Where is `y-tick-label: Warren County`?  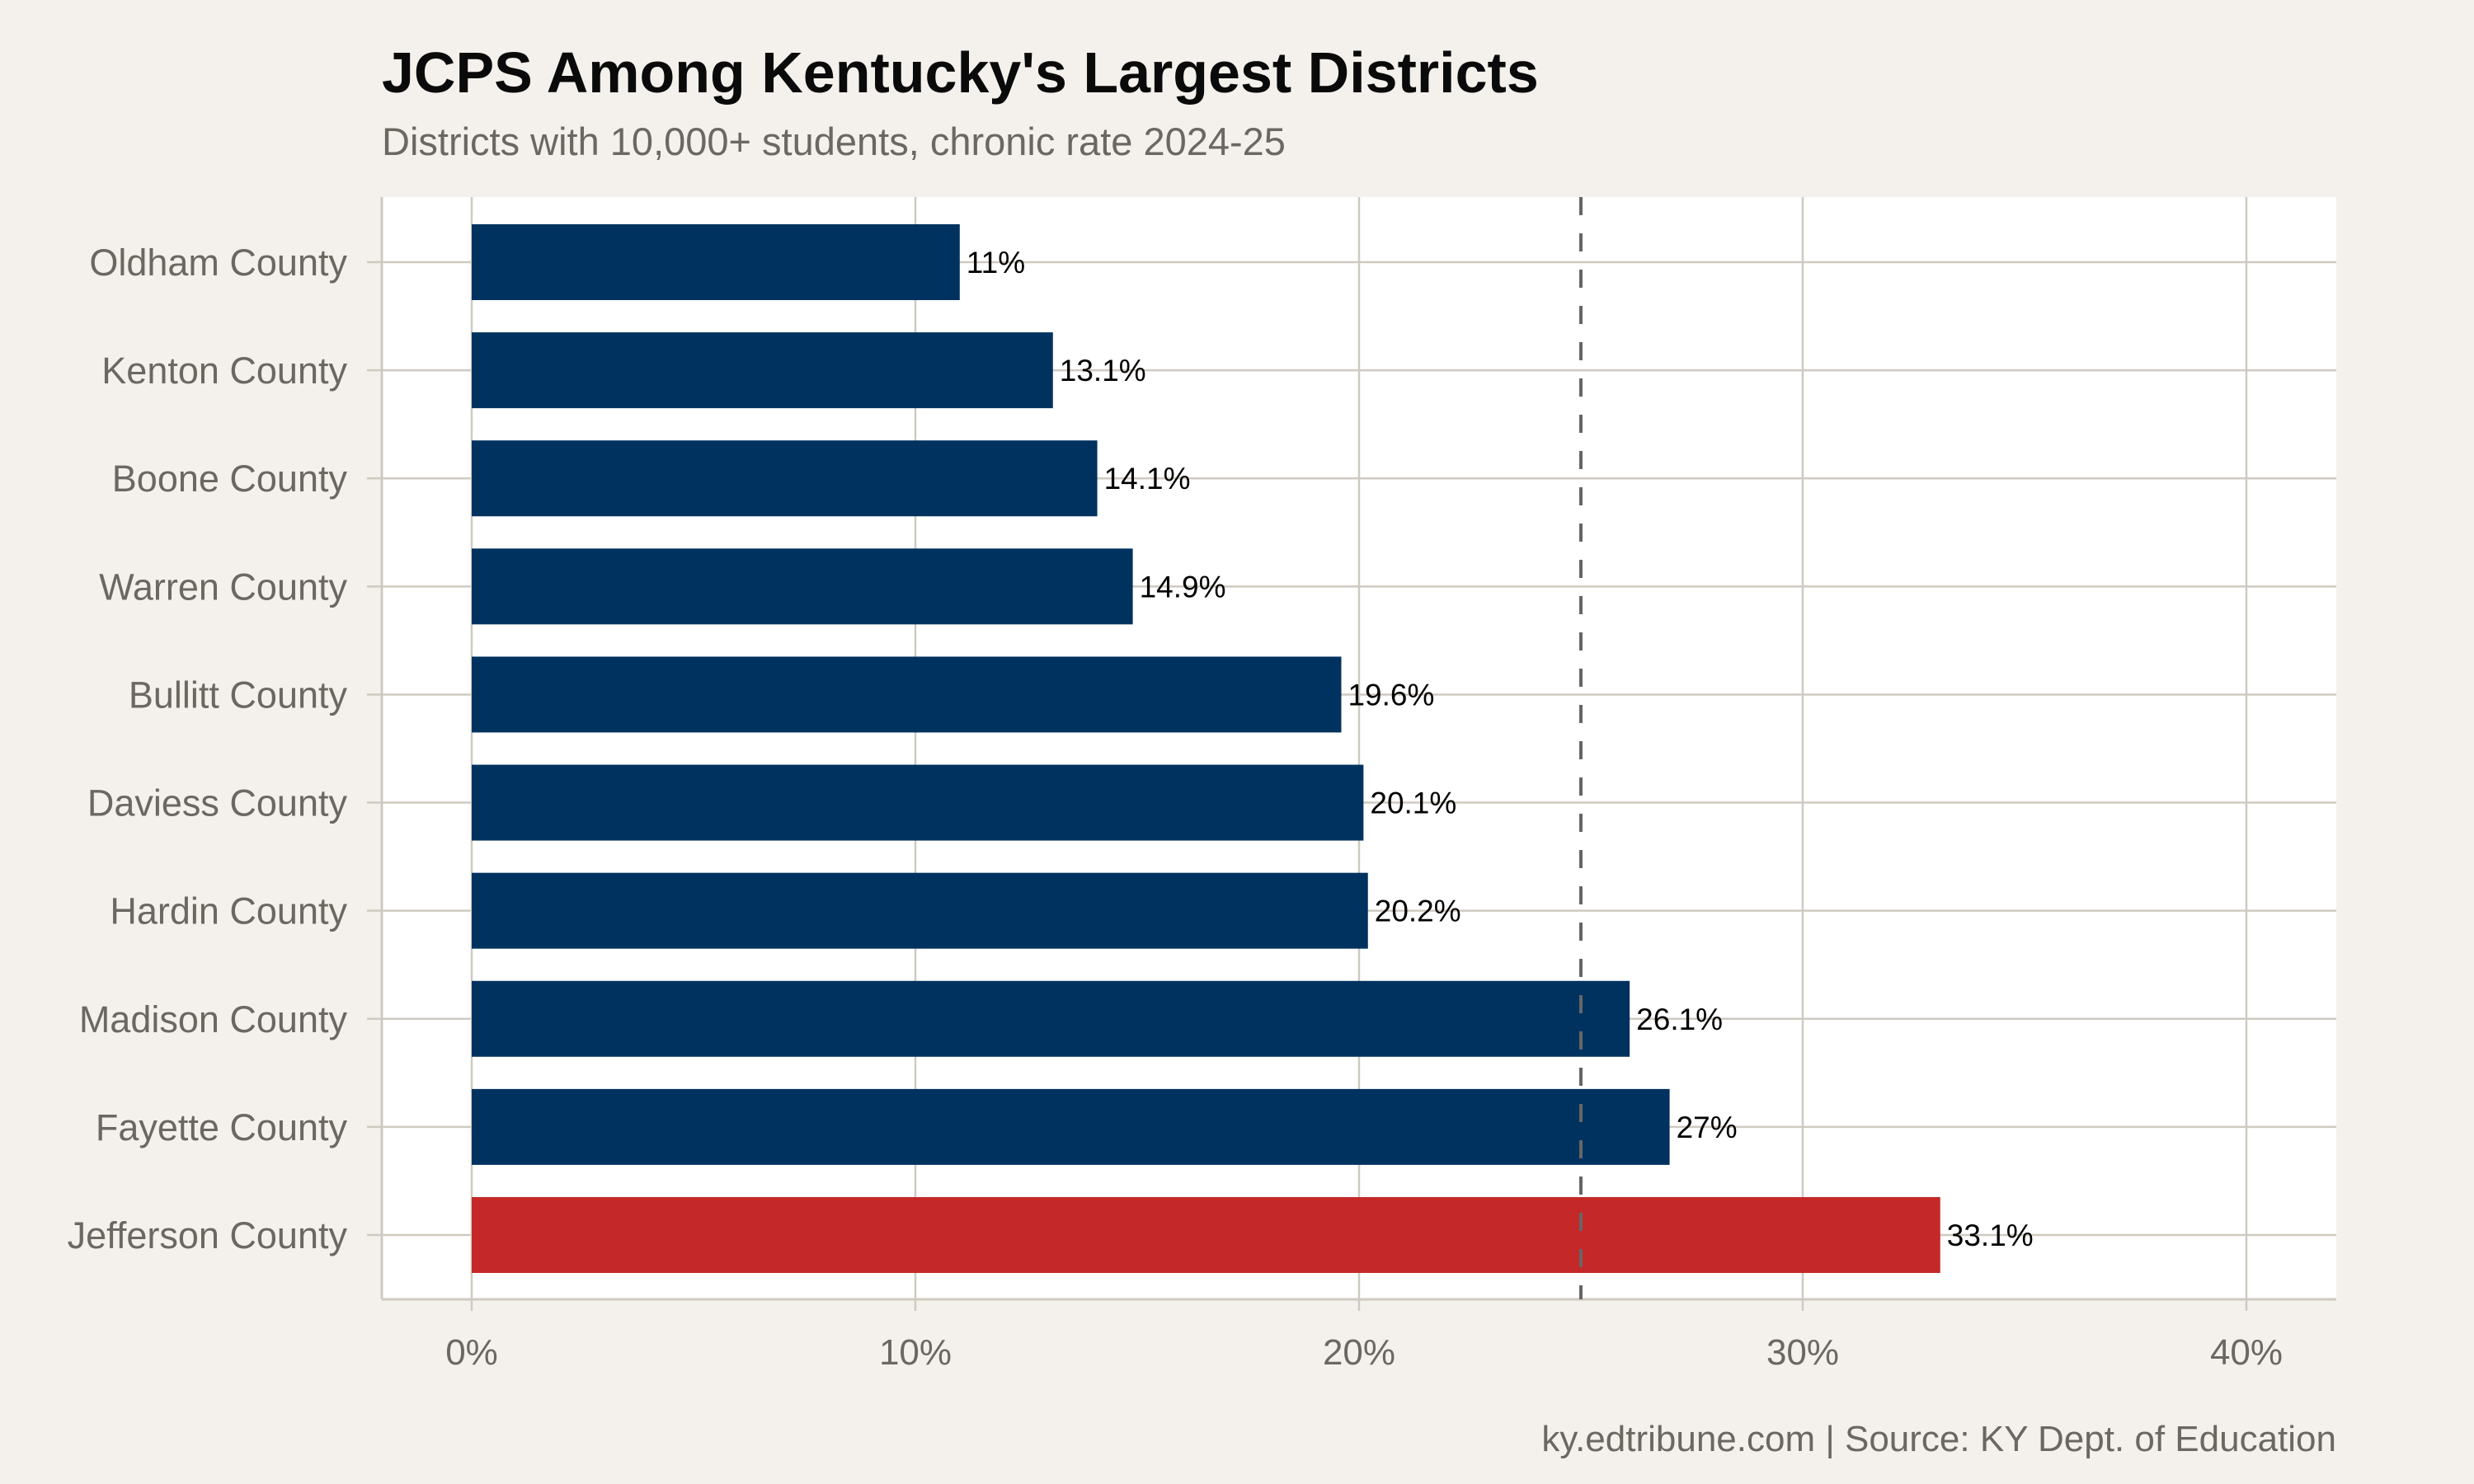 y-tick-label: Warren County is located at coordinates (223, 587).